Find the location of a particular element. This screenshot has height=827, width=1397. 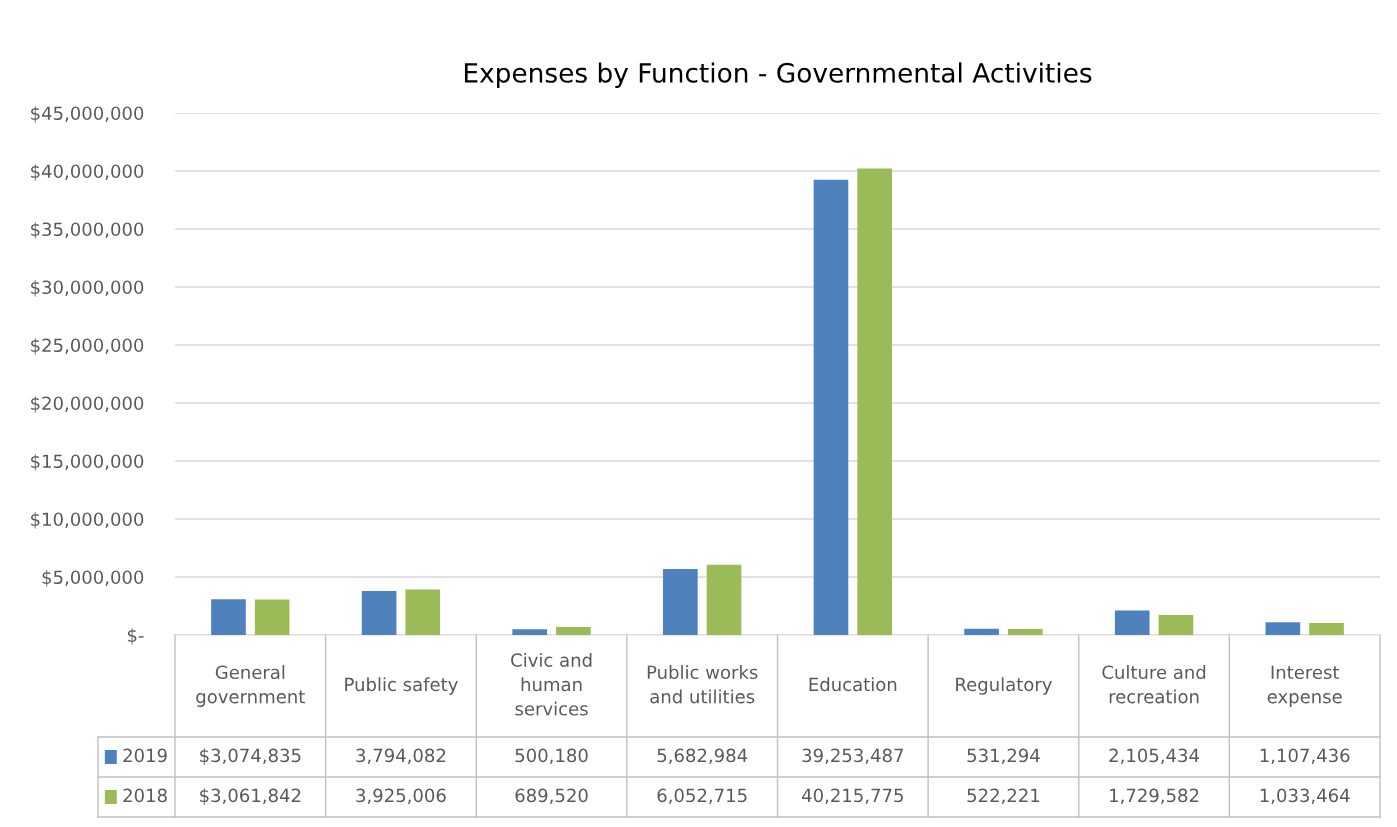

data-label: 2,105,434 is located at coordinates (1154, 756).